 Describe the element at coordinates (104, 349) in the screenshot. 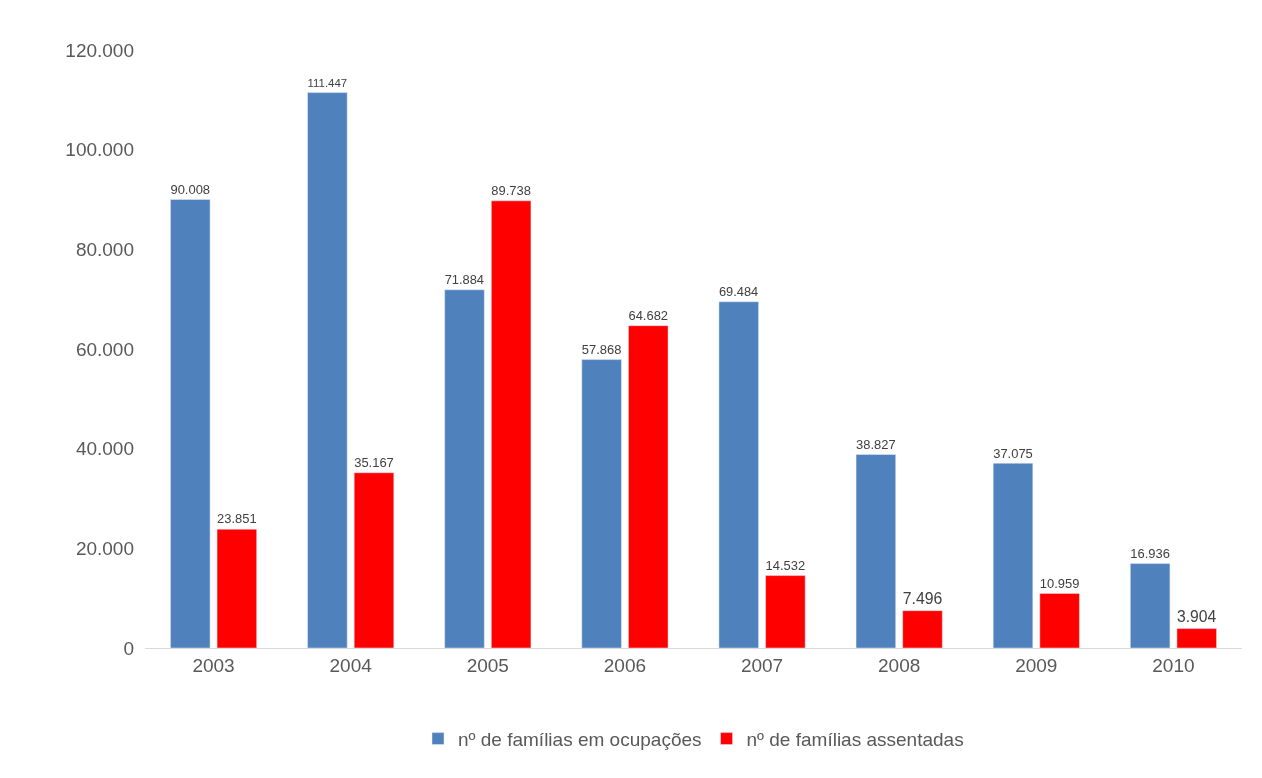

I see `y-tick-label: 60.000` at that location.